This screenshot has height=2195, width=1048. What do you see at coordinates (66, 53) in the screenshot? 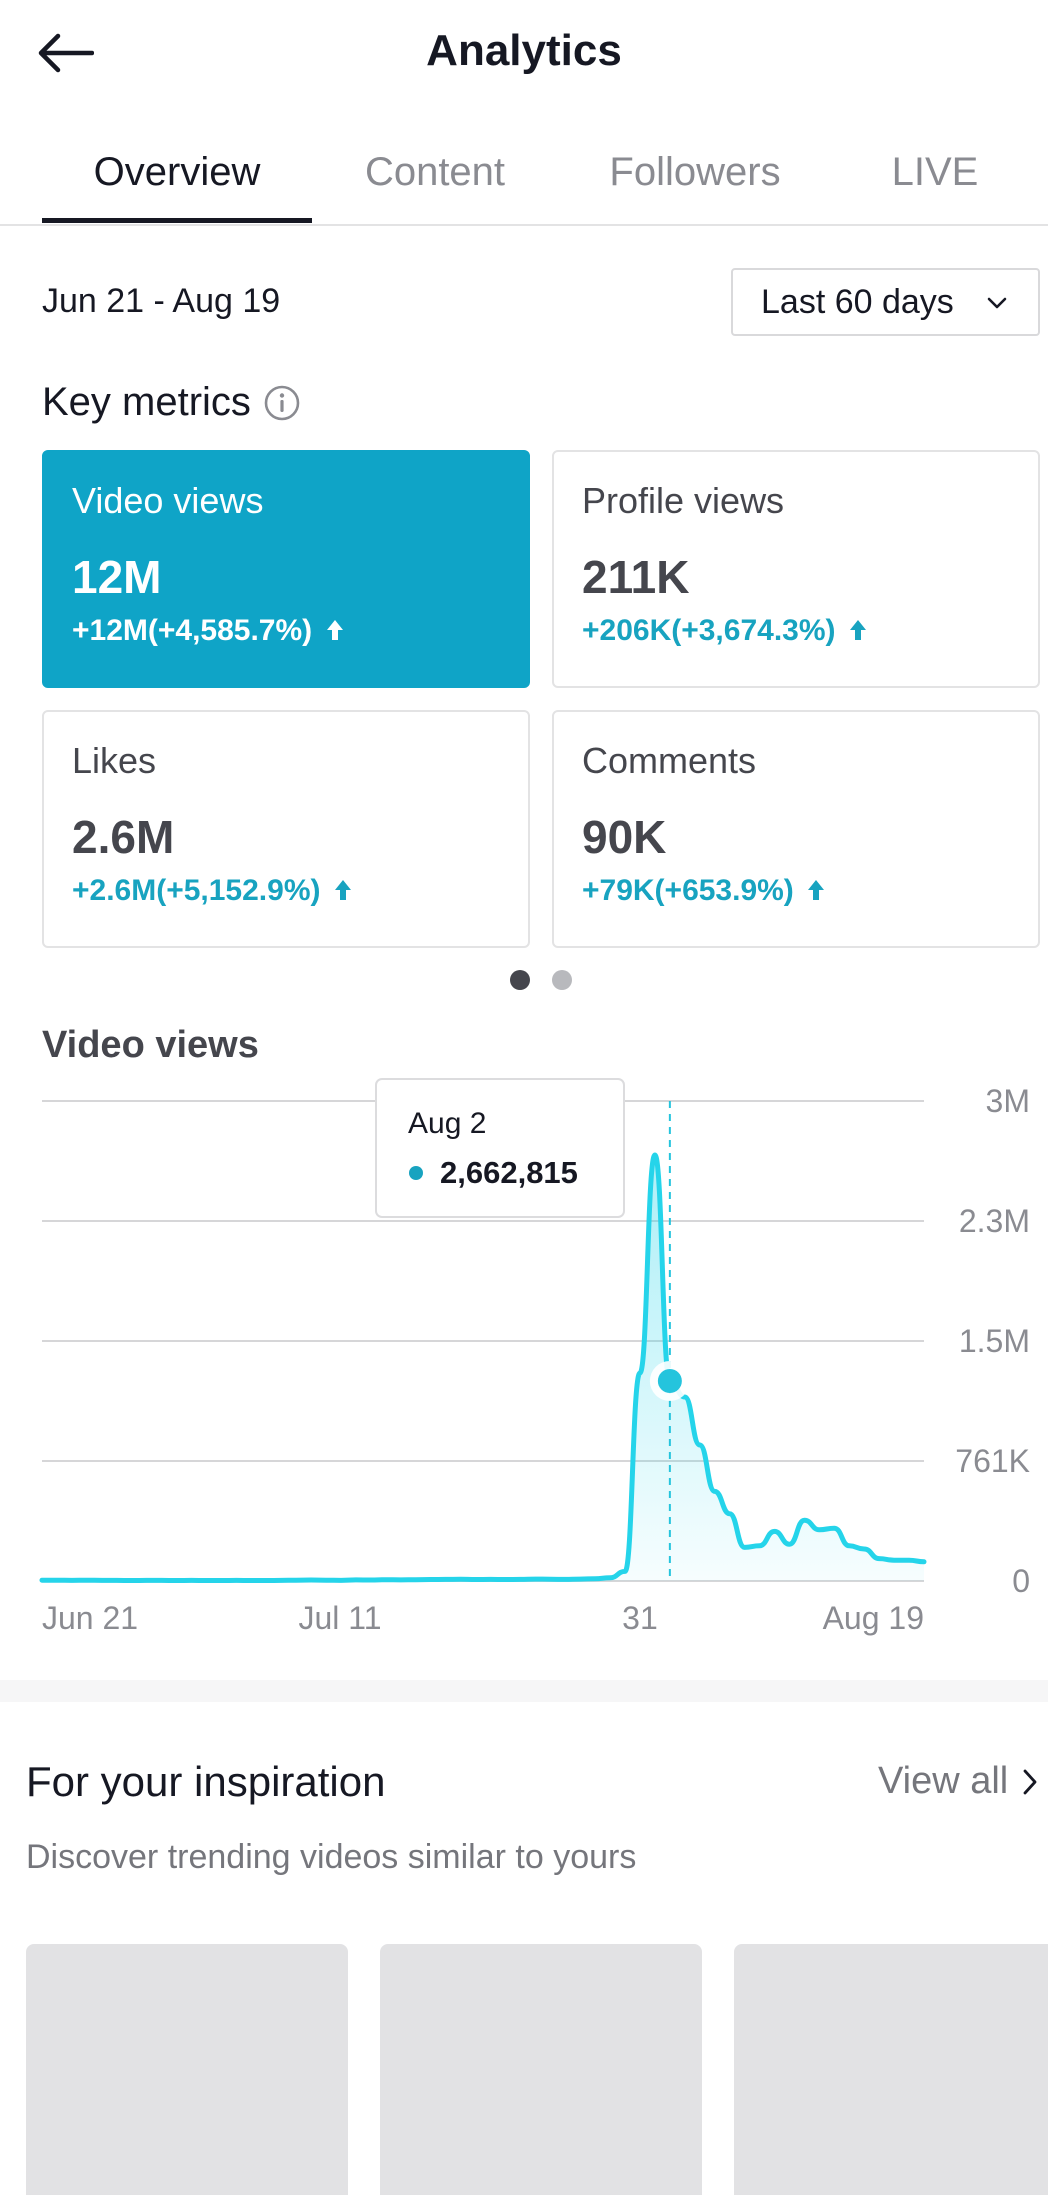
I see `arrow-left-icon` at bounding box center [66, 53].